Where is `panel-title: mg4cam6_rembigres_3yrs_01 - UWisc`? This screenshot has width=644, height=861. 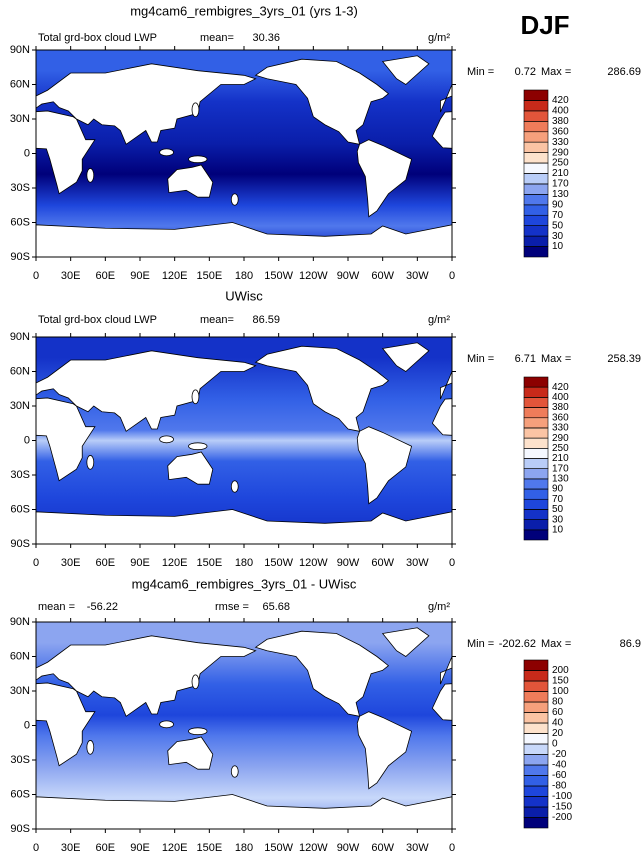 panel-title: mg4cam6_rembigres_3yrs_01 - UWisc is located at coordinates (244, 583).